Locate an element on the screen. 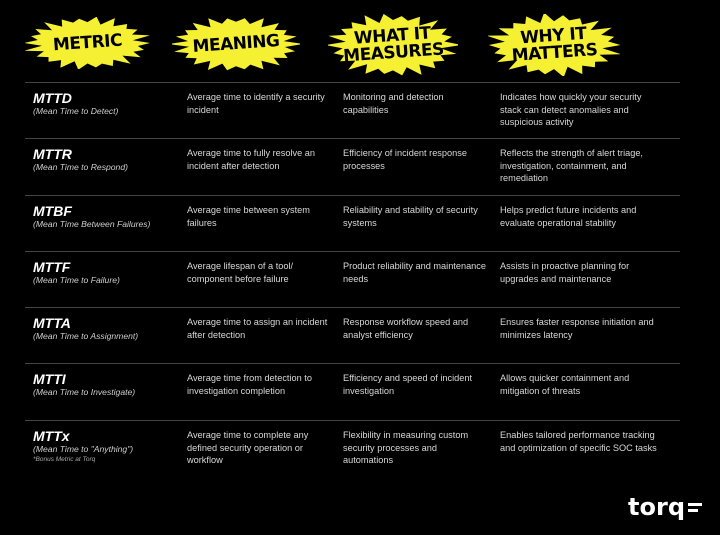  meaning-cell: Average time between system failures is located at coordinates (248, 216).